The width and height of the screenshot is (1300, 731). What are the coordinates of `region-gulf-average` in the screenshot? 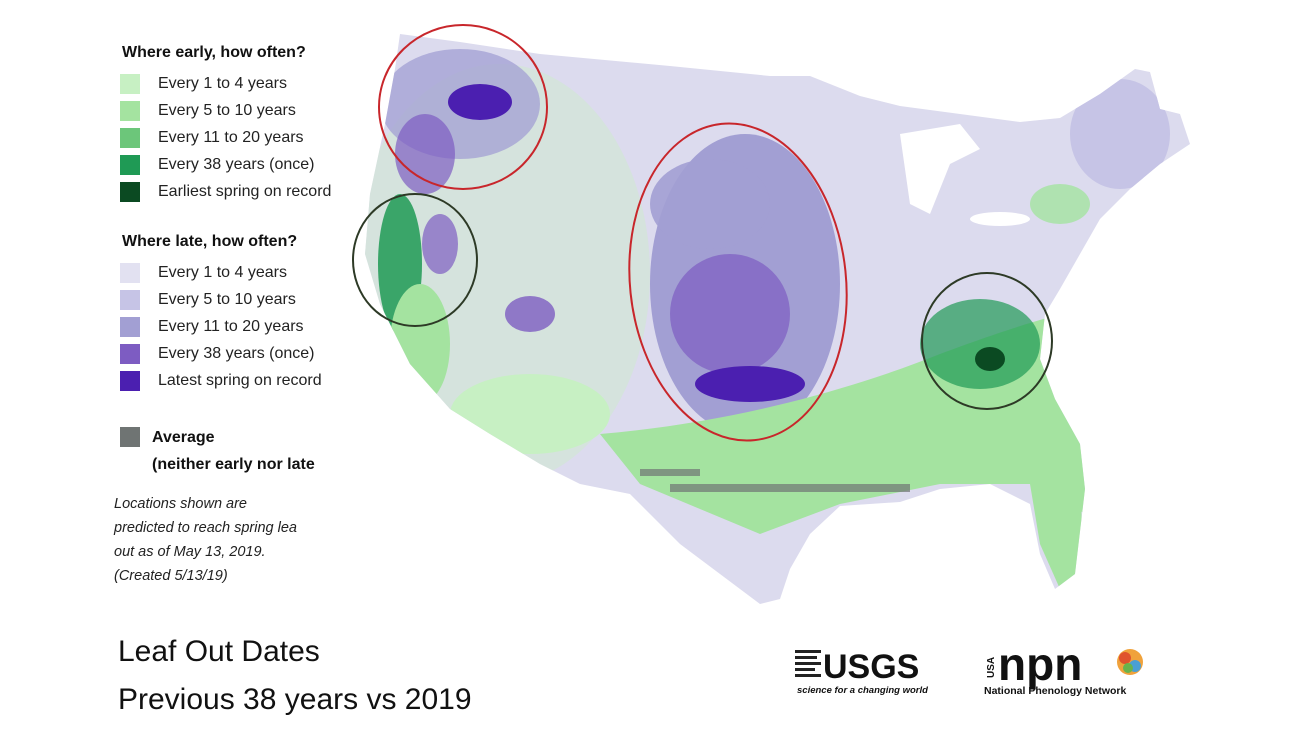 It's located at (790, 488).